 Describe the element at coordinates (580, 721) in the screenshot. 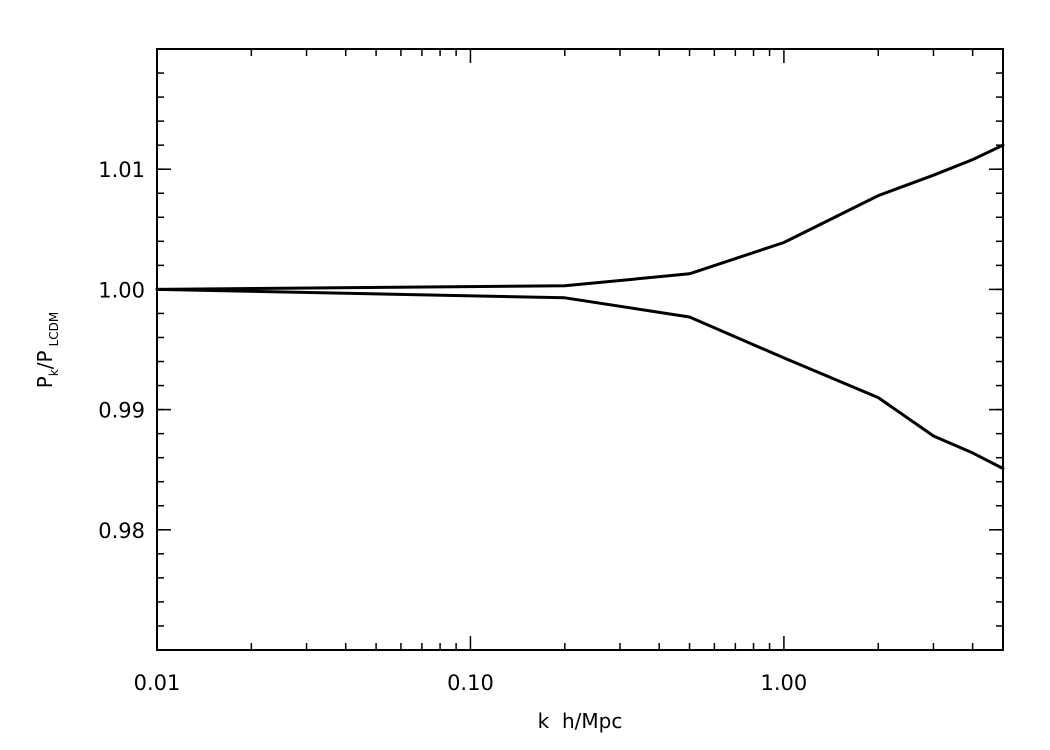

I see `x-axis-title: k h/Mpc` at that location.